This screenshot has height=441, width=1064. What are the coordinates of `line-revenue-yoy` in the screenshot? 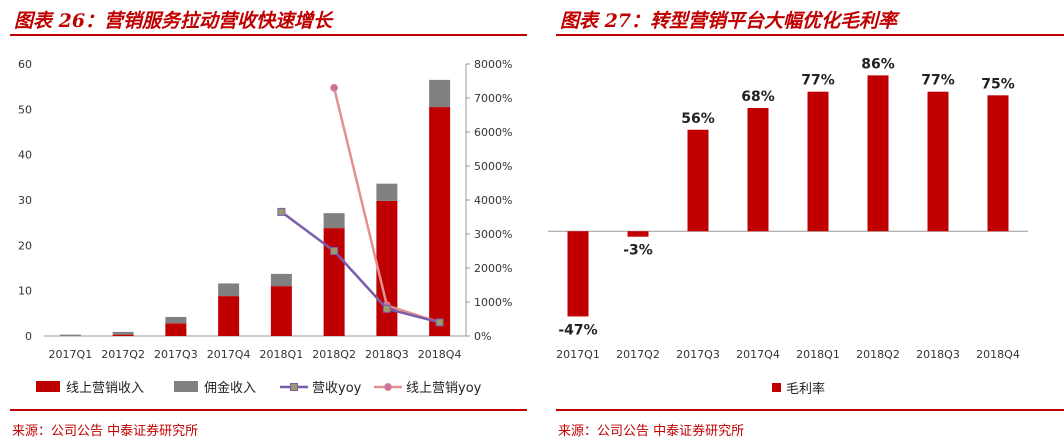 It's located at (360, 267).